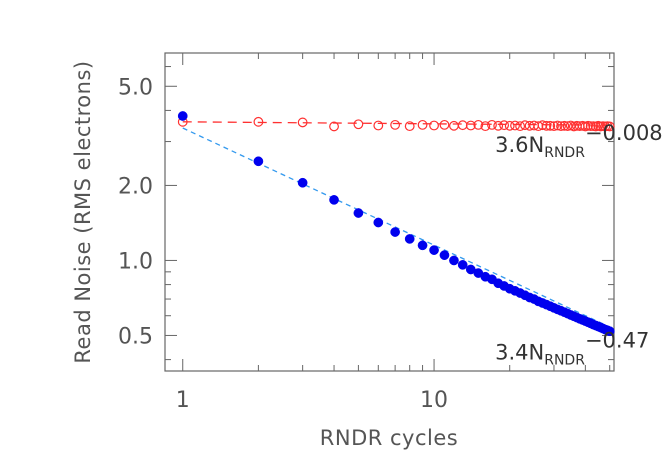 The image size is (664, 475). What do you see at coordinates (572, 349) in the screenshot?
I see `fit-equation-2: 3.4NRNDR−0.47` at bounding box center [572, 349].